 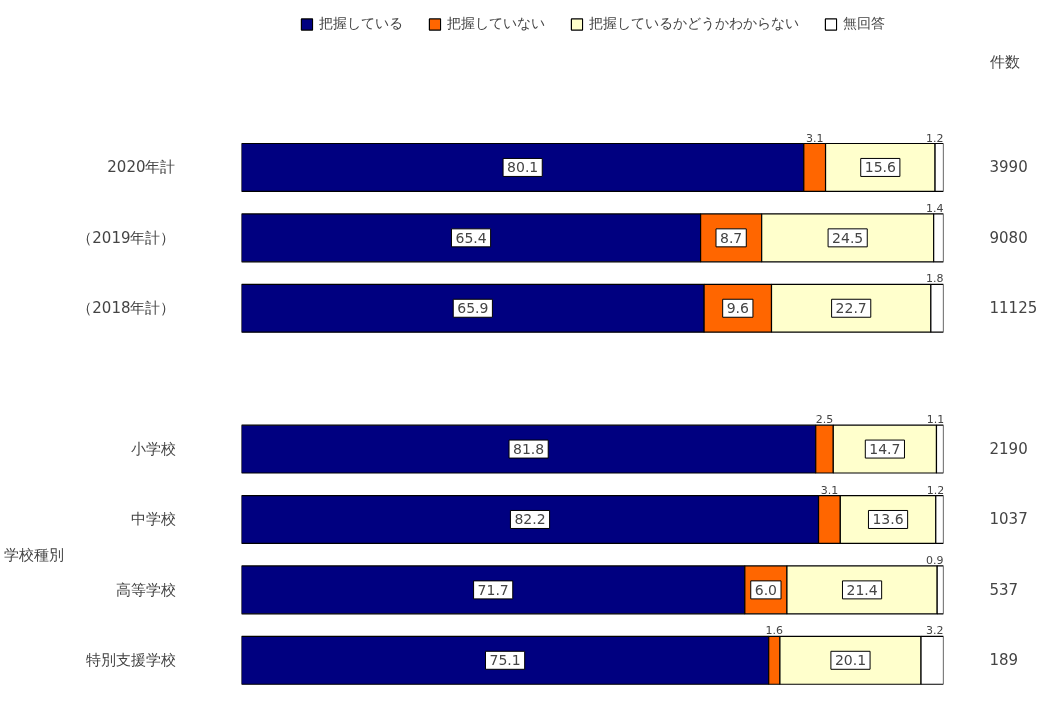 I want to click on data-label: 75.1, so click(x=505, y=660).